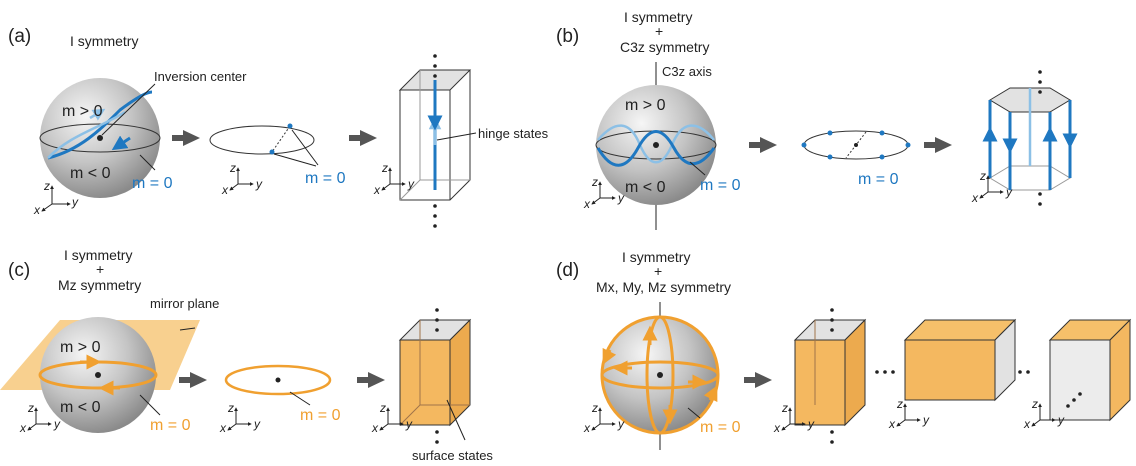  Describe the element at coordinates (100, 269) in the screenshot. I see `panel-c-symmetry-2: +` at that location.